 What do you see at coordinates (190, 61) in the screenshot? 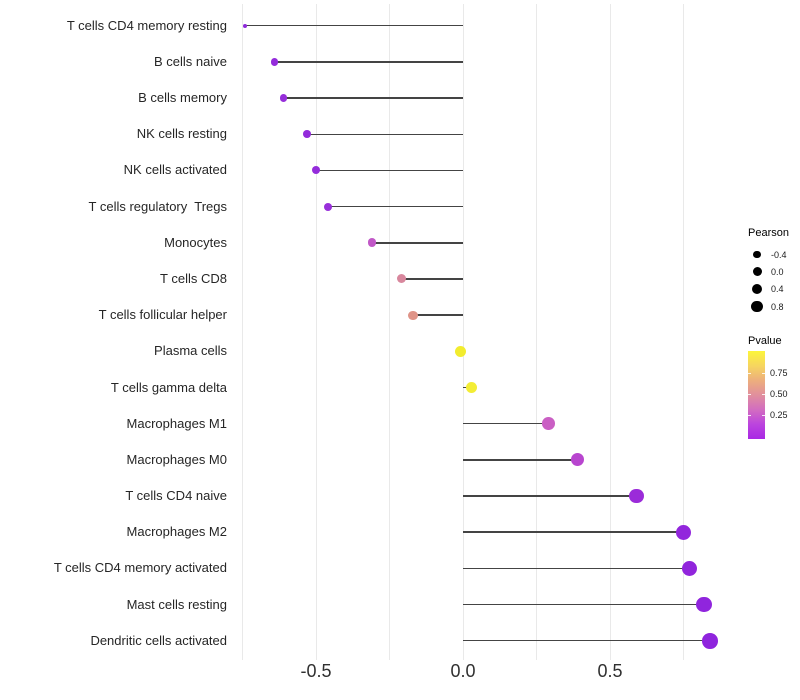
I see `y-axis-label: B cells naive` at bounding box center [190, 61].